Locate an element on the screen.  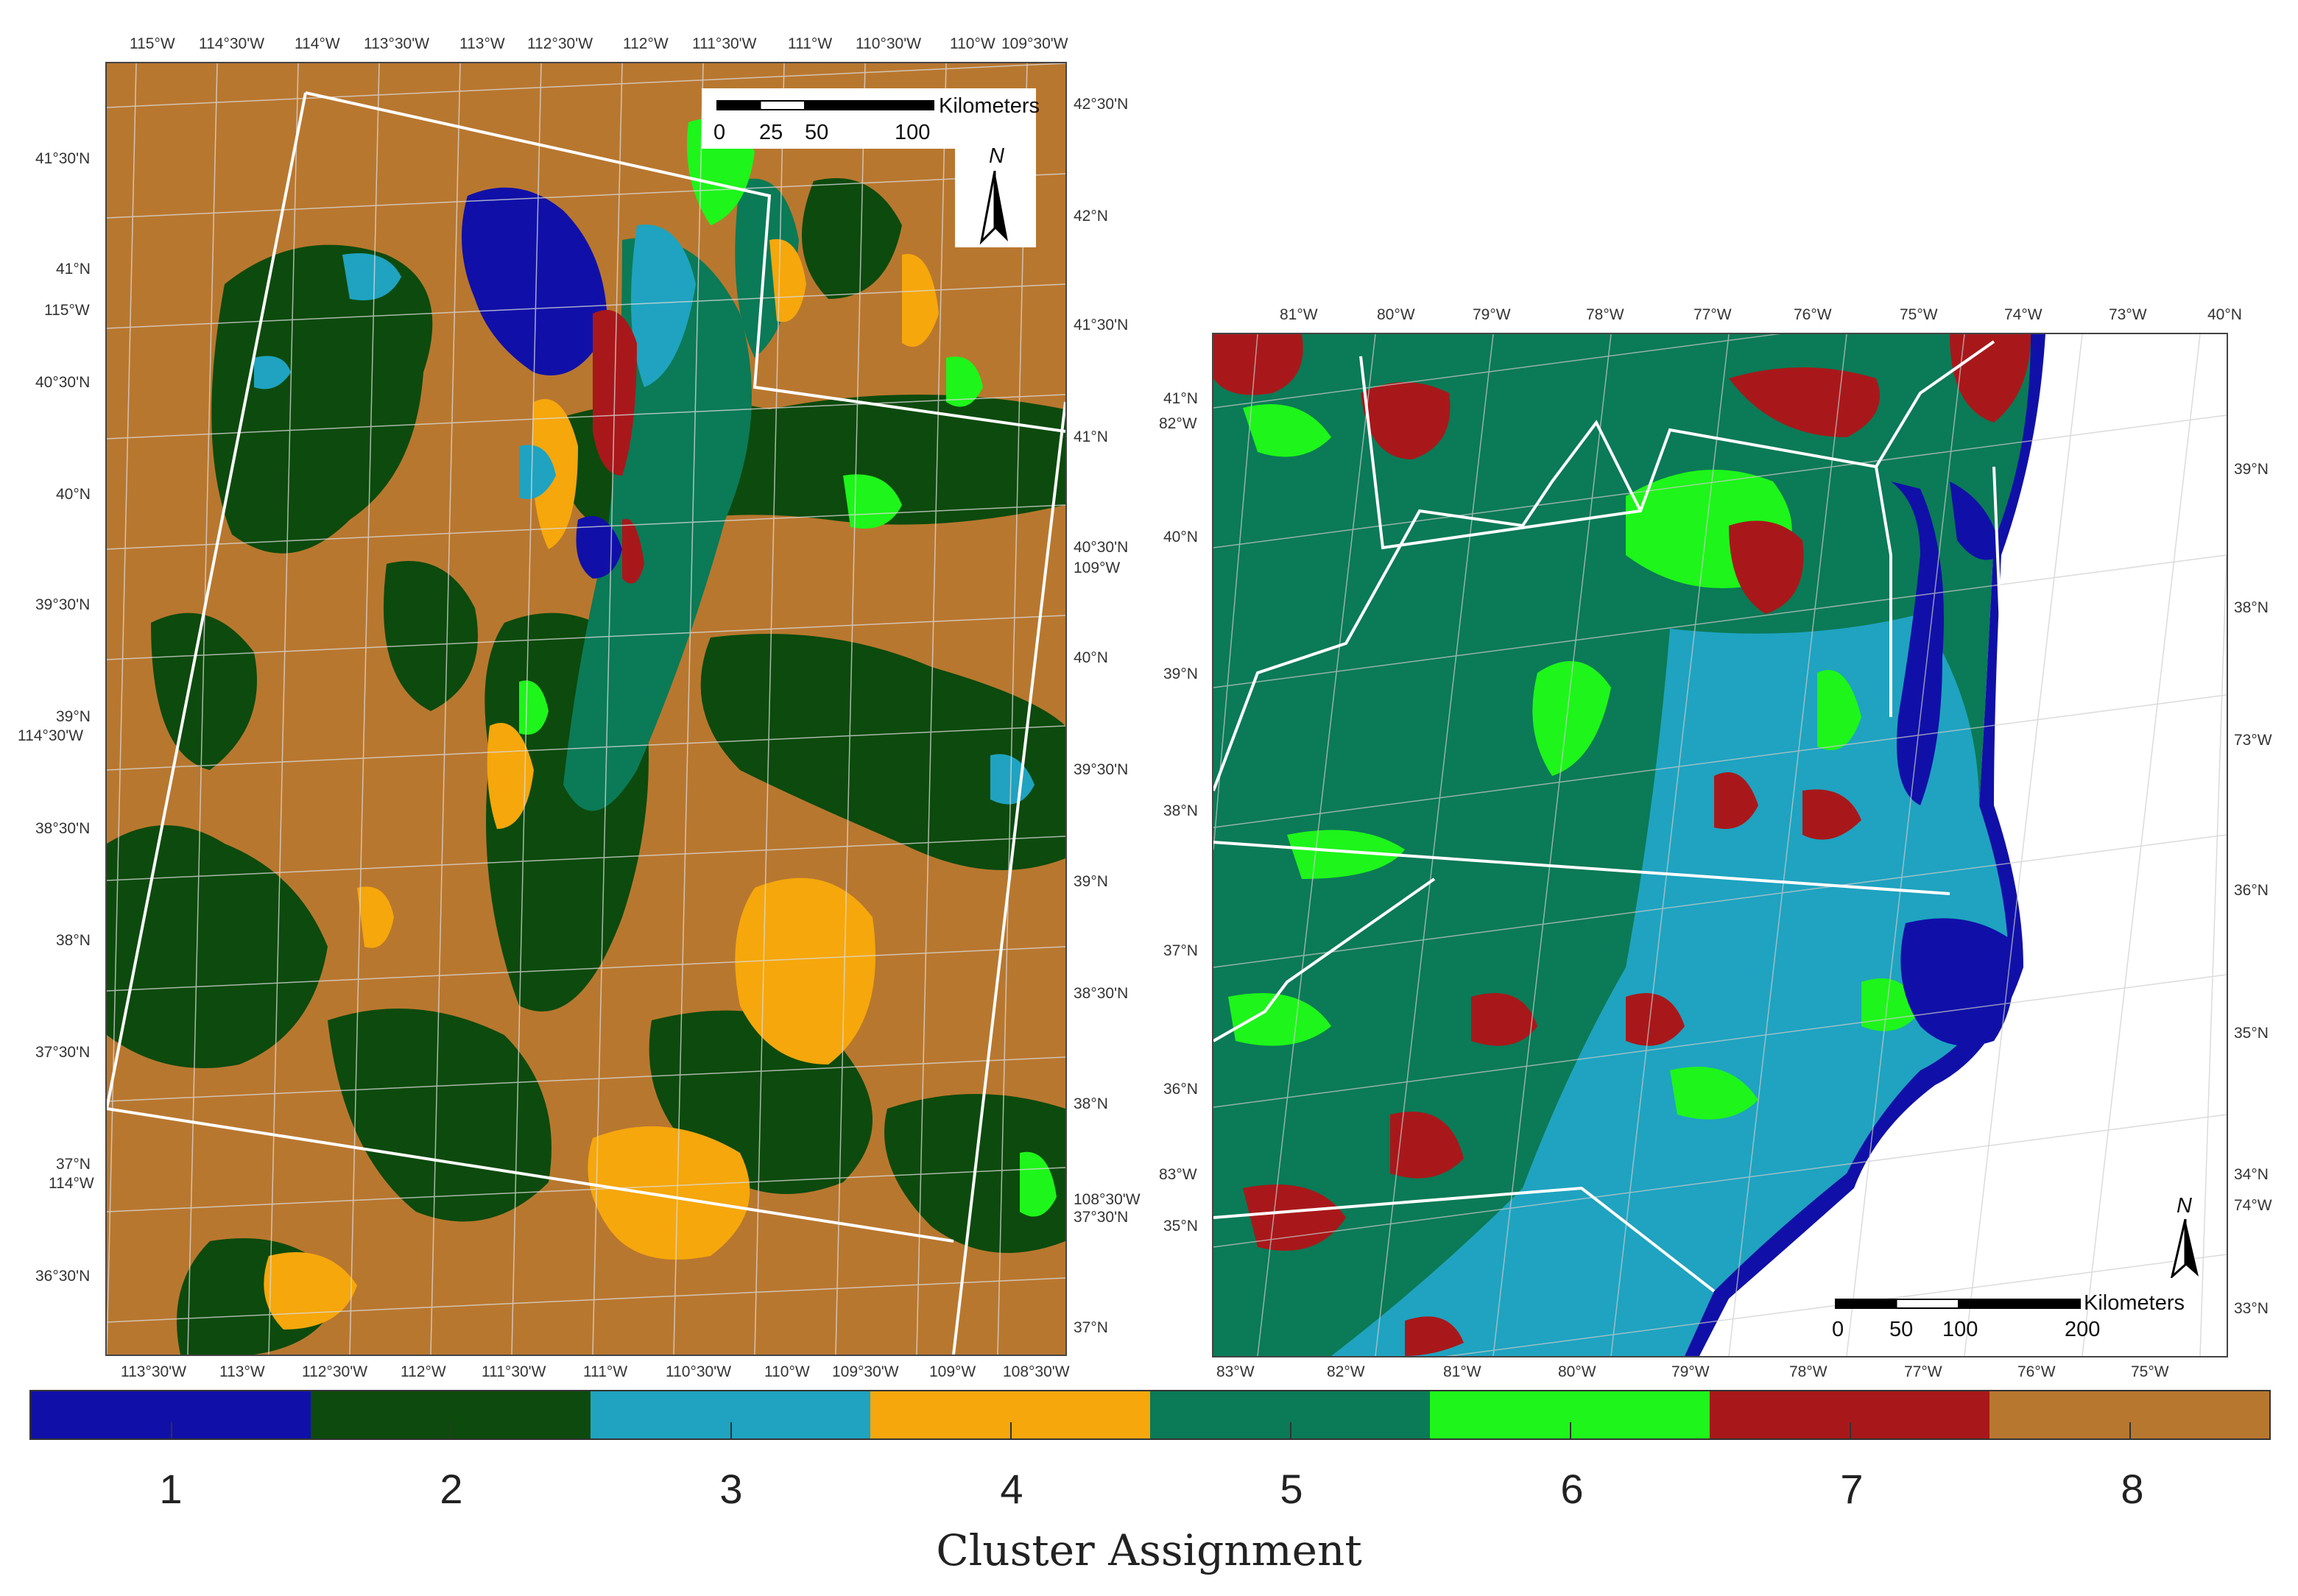
cluster-legend-bar is located at coordinates (1150, 1415).